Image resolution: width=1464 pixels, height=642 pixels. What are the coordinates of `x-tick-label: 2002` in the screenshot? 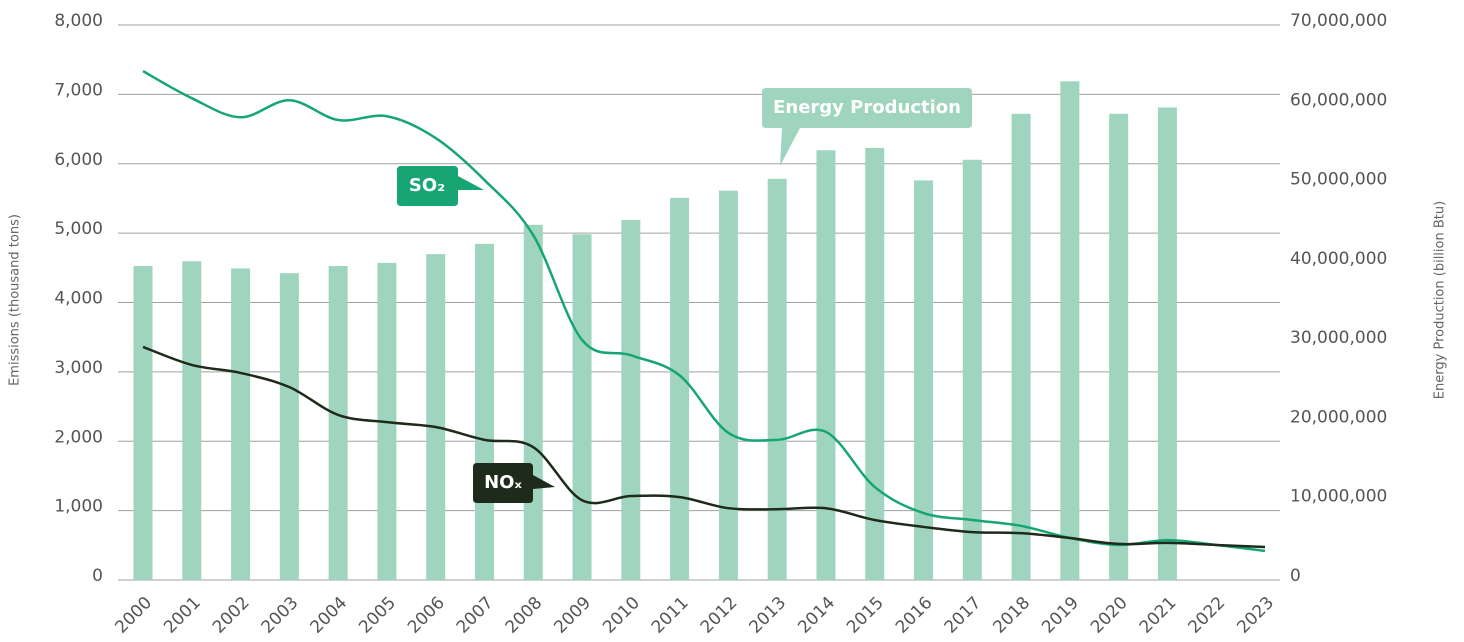 It's located at (231, 615).